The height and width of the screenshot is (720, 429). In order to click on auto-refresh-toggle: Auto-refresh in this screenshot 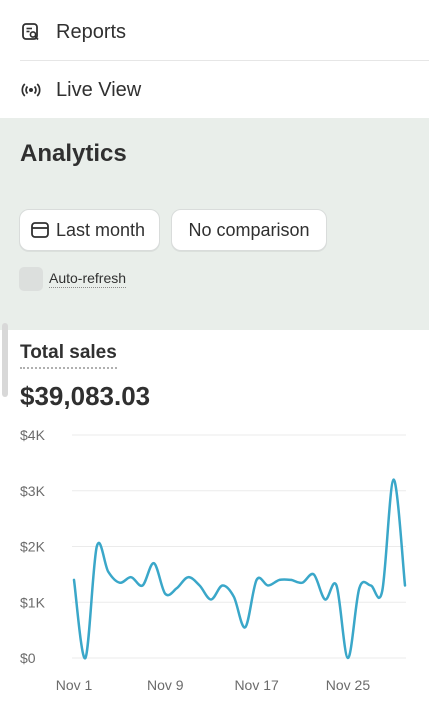, I will do `click(73, 279)`.